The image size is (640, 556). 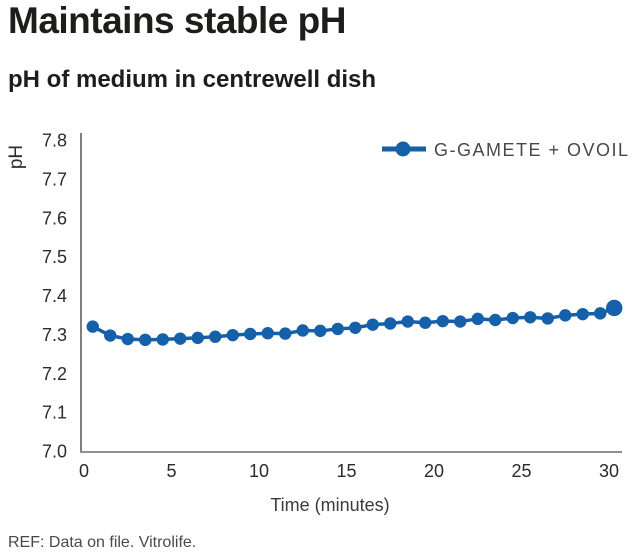 I want to click on y-tick-label: 7.3, so click(x=54, y=335).